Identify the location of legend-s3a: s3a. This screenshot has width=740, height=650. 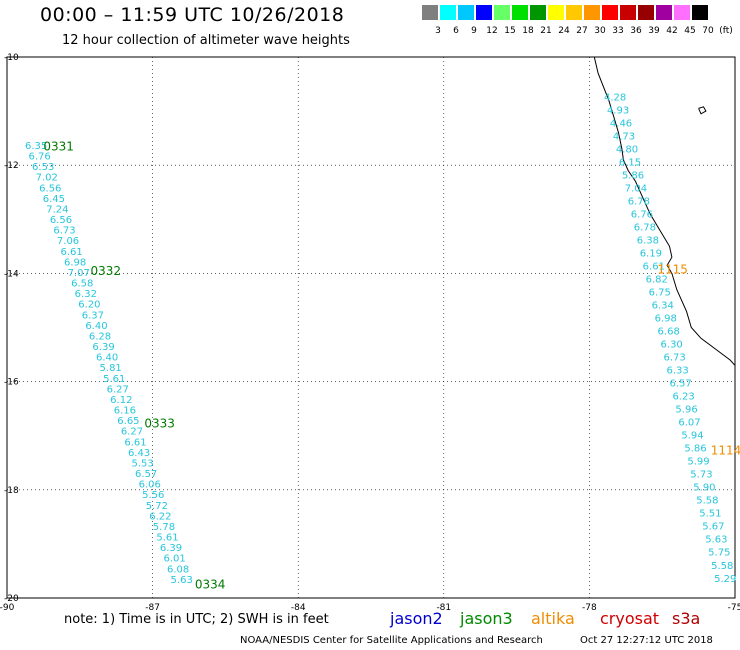
(686, 618).